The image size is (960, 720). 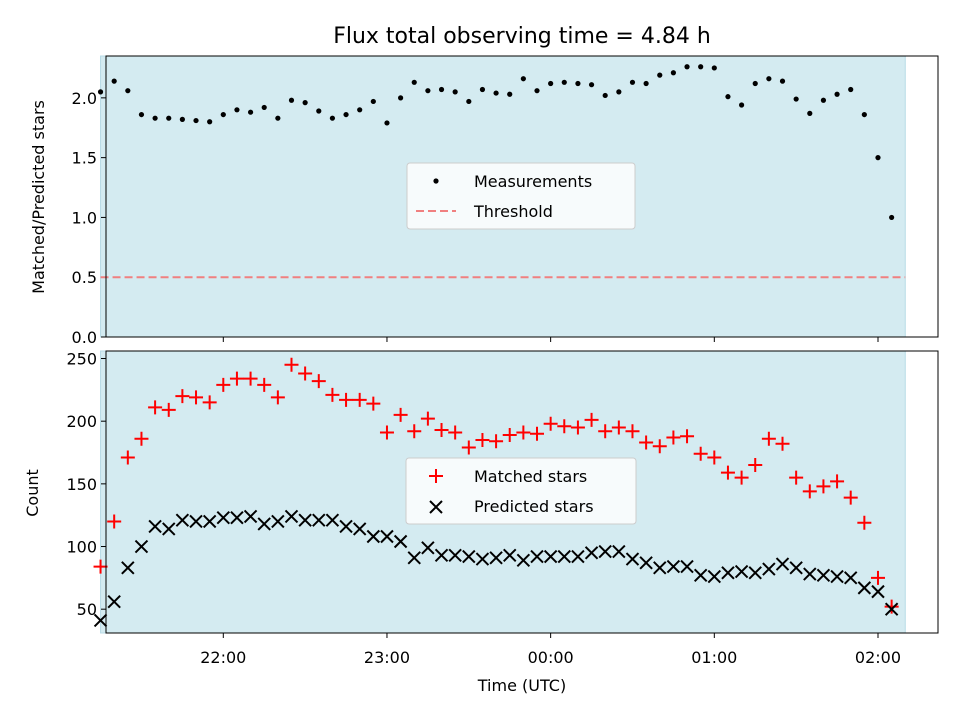 I want to click on x-axis-label: Time (UTC), so click(x=521, y=685).